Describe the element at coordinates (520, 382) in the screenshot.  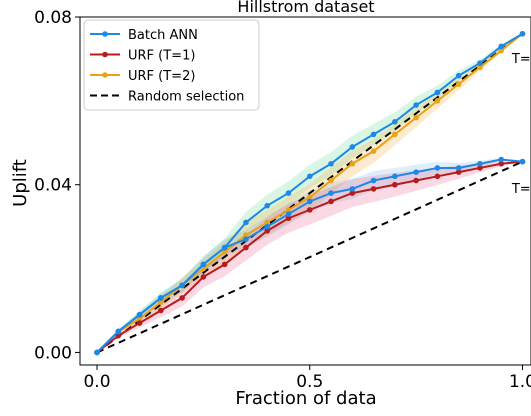
I see `x-tick-label: 1.0` at that location.